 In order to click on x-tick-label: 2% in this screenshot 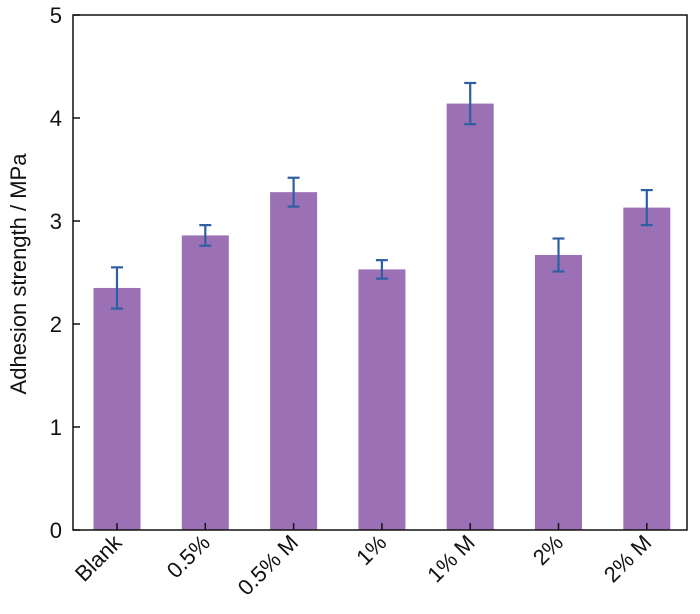, I will do `click(548, 550)`.